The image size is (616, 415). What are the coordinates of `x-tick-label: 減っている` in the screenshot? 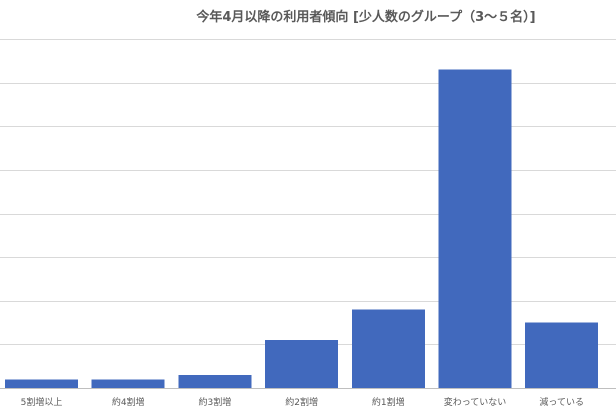 It's located at (561, 402).